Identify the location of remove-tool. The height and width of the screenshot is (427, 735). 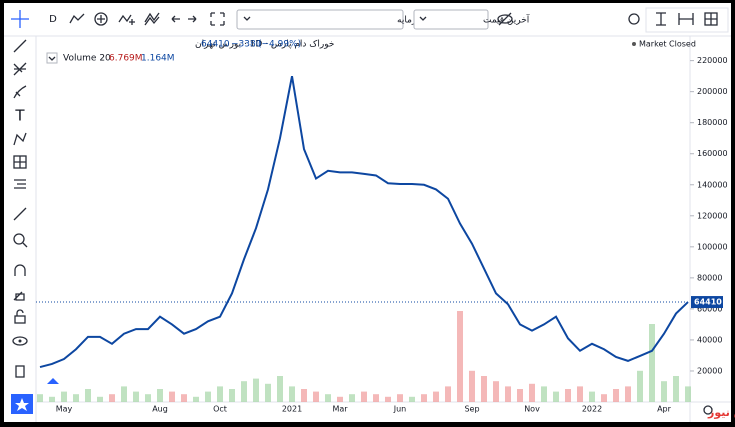
(20, 371).